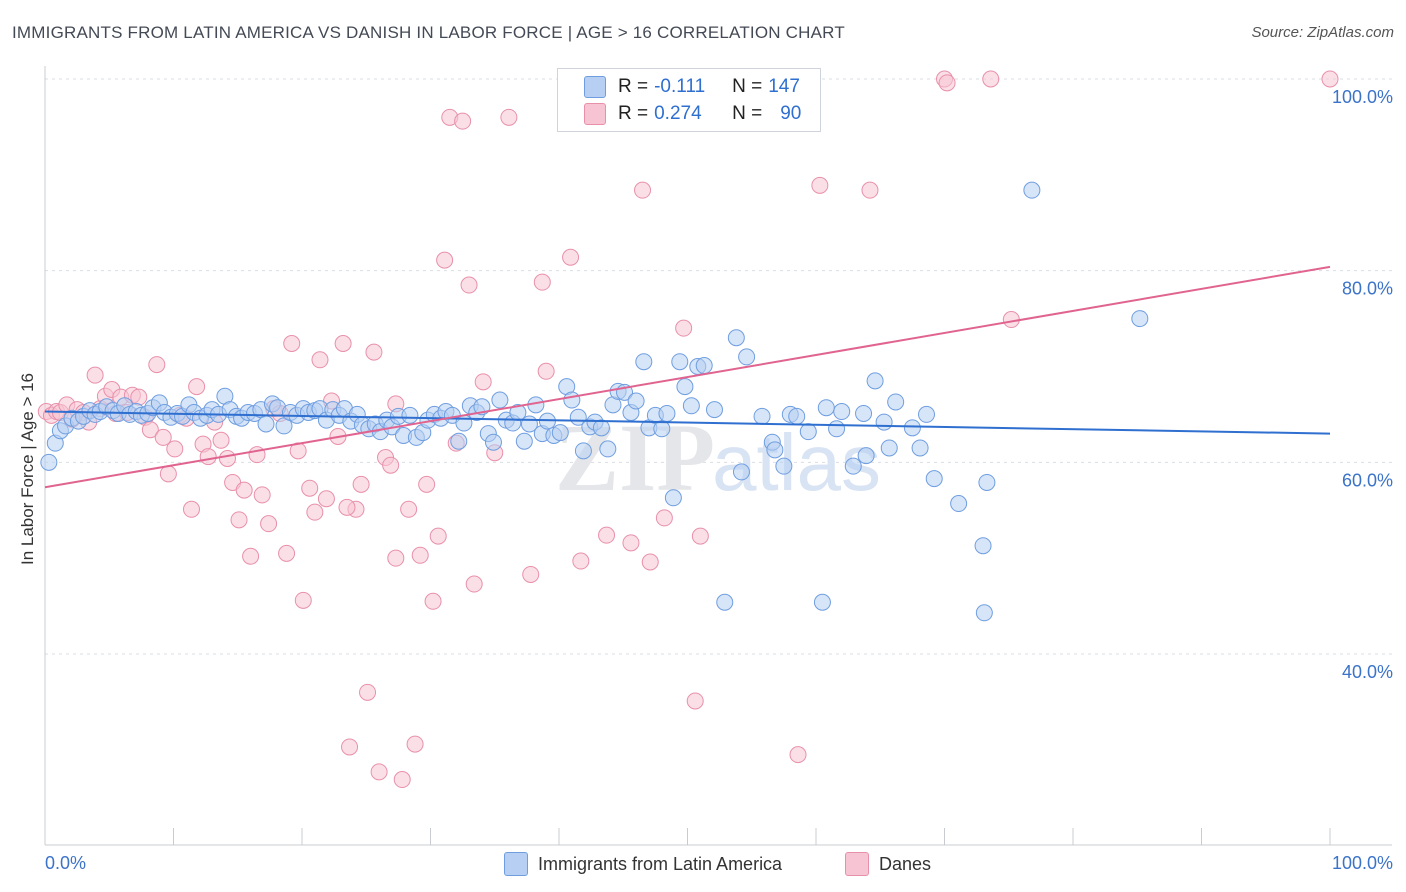  I want to click on legend-item-danes: Danes, so click(888, 864).